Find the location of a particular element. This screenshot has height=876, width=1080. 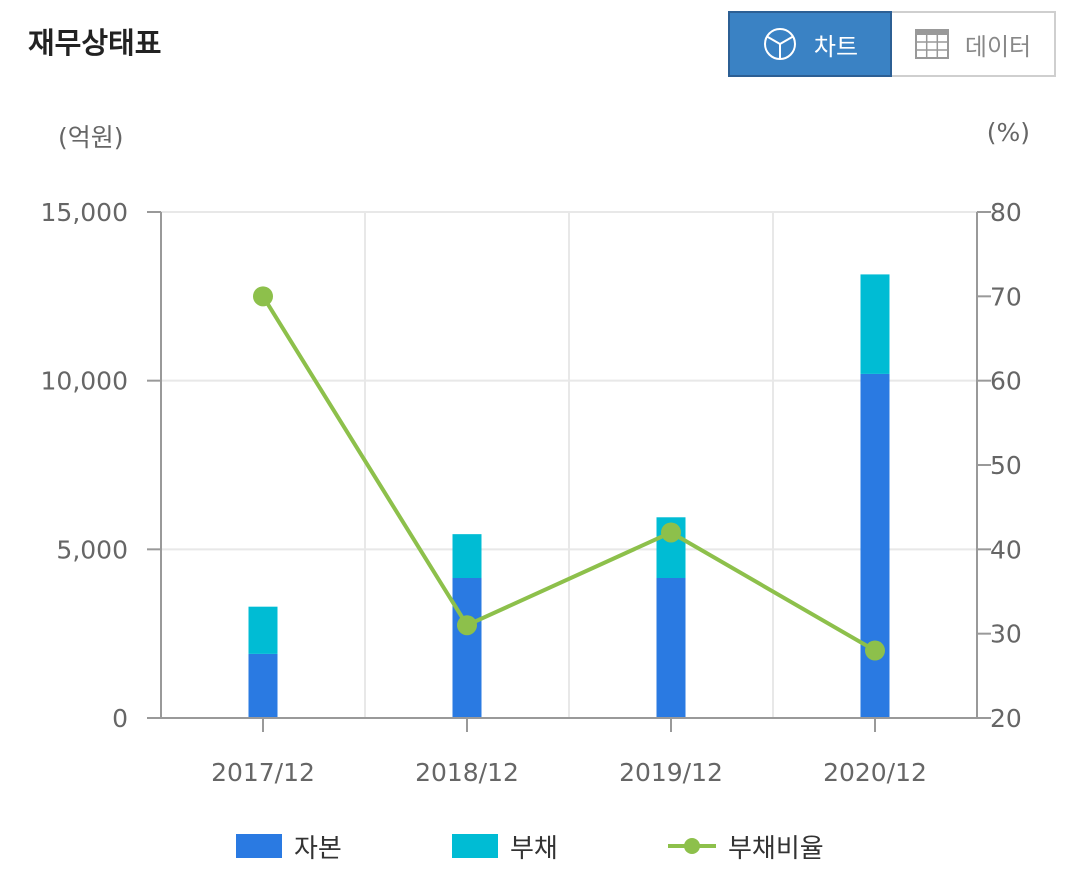

right-tick-label: 80 is located at coordinates (1006, 212).